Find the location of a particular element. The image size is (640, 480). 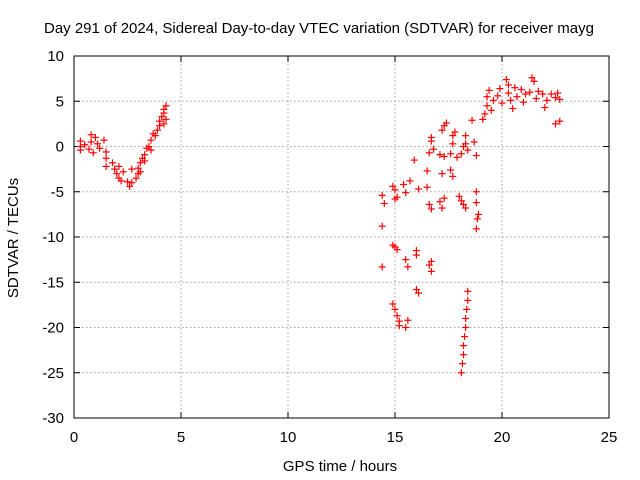

x-axis-label: GPS time / hours is located at coordinates (340, 466).